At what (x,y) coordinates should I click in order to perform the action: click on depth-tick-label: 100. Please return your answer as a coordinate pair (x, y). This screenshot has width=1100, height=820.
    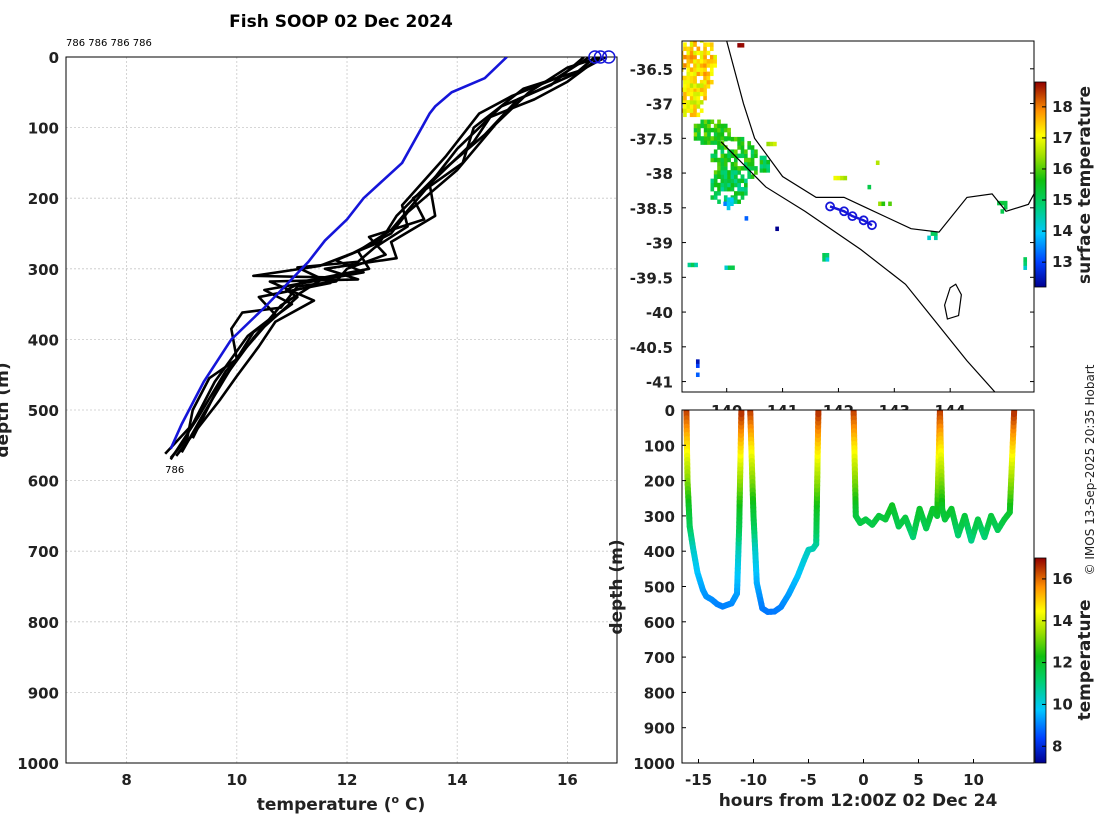
    Looking at the image, I should click on (43, 129).